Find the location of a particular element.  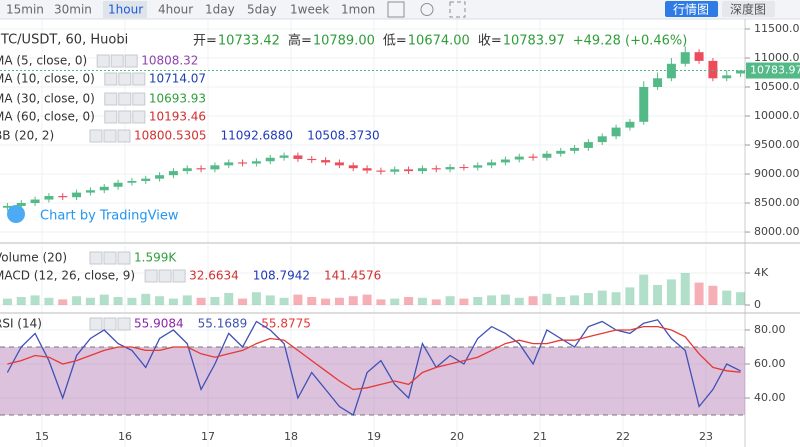

interval-button: 5day is located at coordinates (262, 10).